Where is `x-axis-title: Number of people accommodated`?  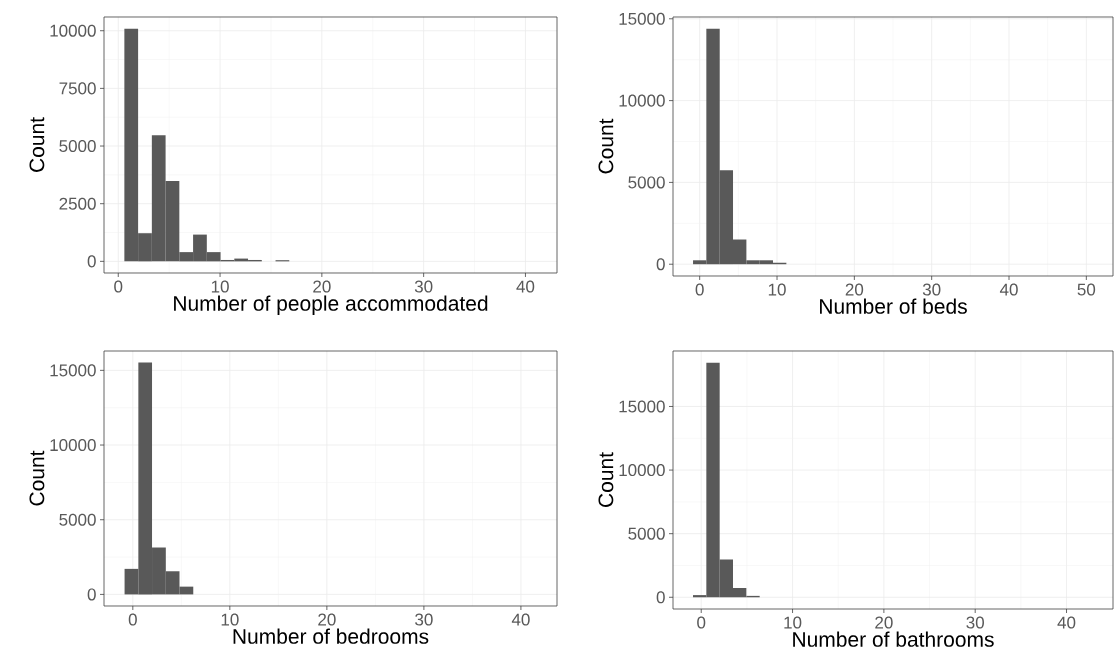 x-axis-title: Number of people accommodated is located at coordinates (331, 305).